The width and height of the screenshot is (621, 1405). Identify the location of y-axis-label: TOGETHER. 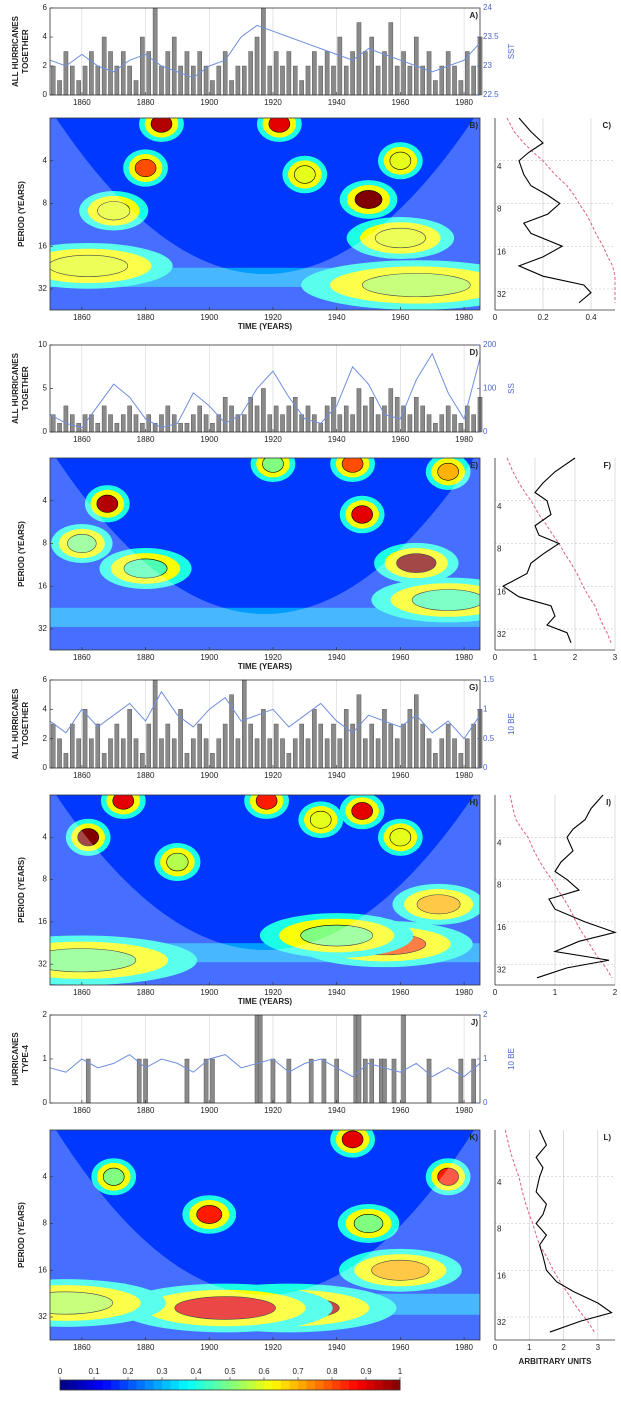
(25, 388).